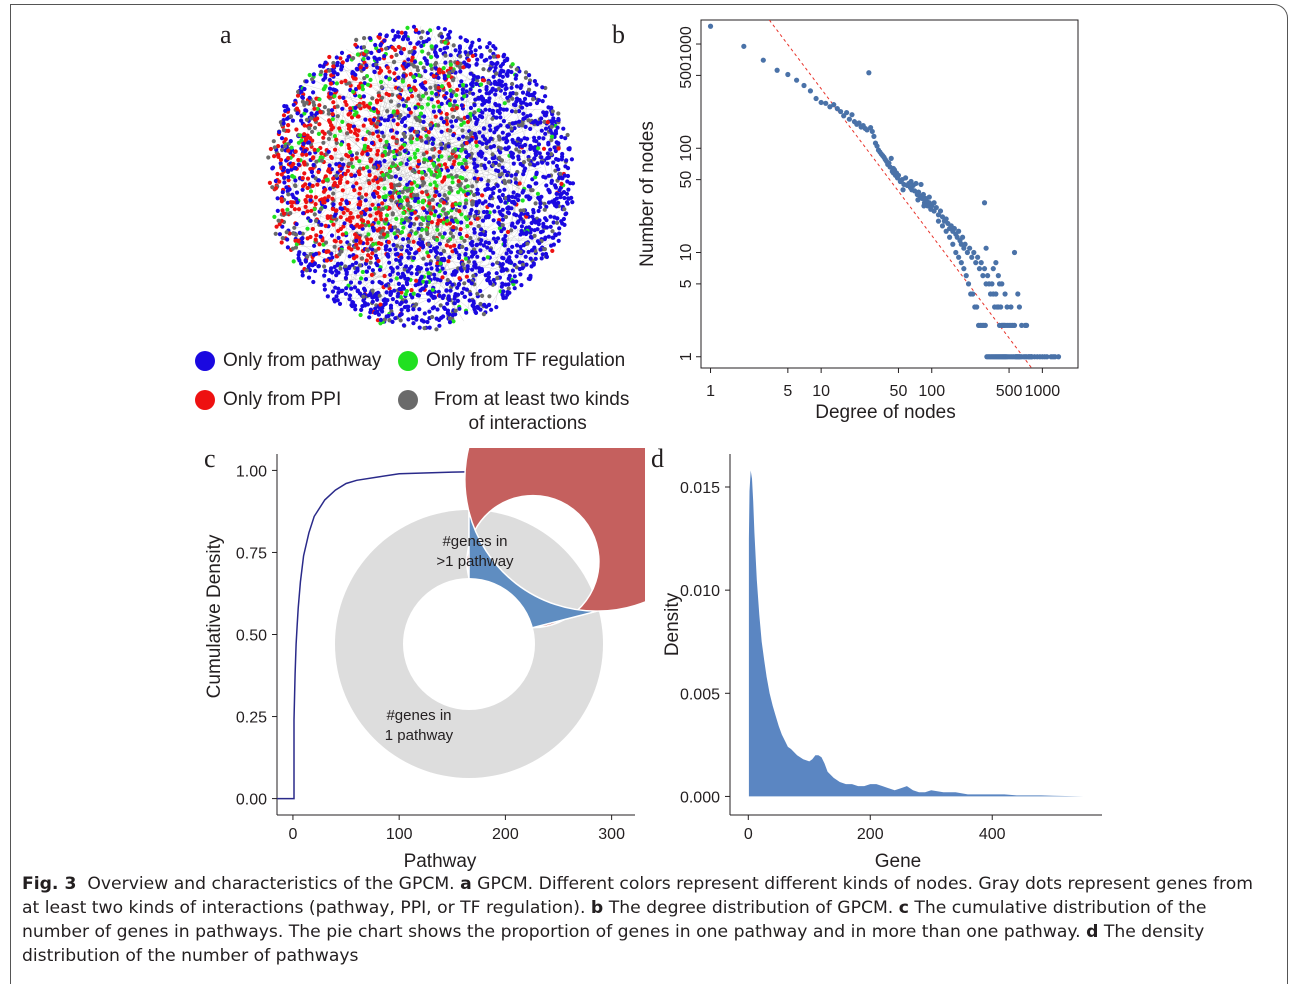 Image resolution: width=1290 pixels, height=986 pixels. What do you see at coordinates (356, 218) in the screenshot?
I see `network-edge` at bounding box center [356, 218].